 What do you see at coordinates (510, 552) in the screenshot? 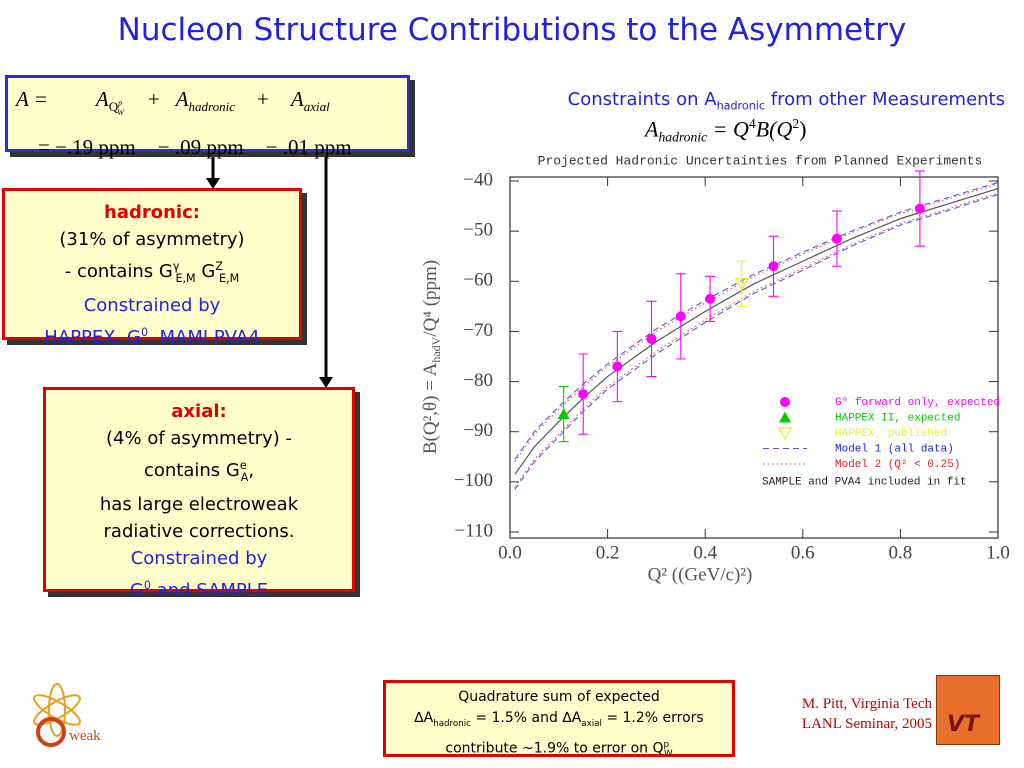
I see `x-tick-label: 0.0` at bounding box center [510, 552].